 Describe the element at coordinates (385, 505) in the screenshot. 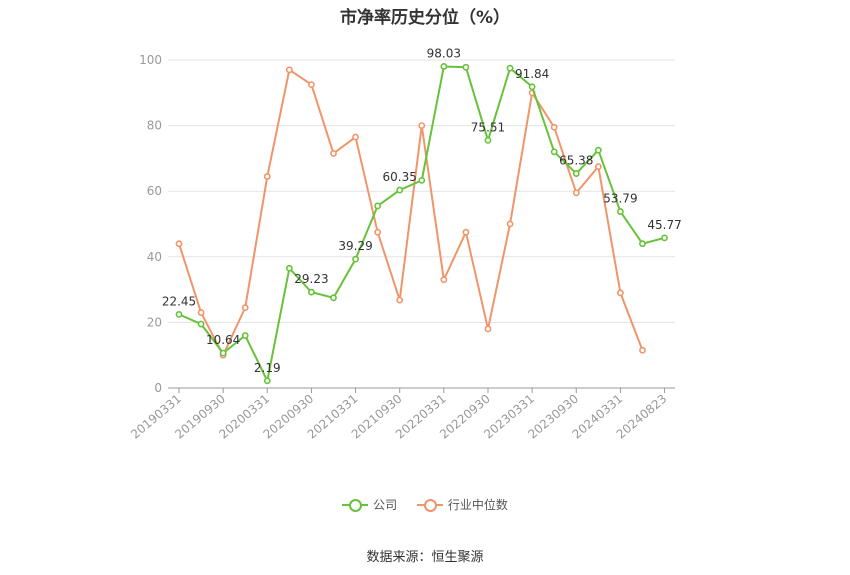

I see `legend-company-label: 公司` at that location.